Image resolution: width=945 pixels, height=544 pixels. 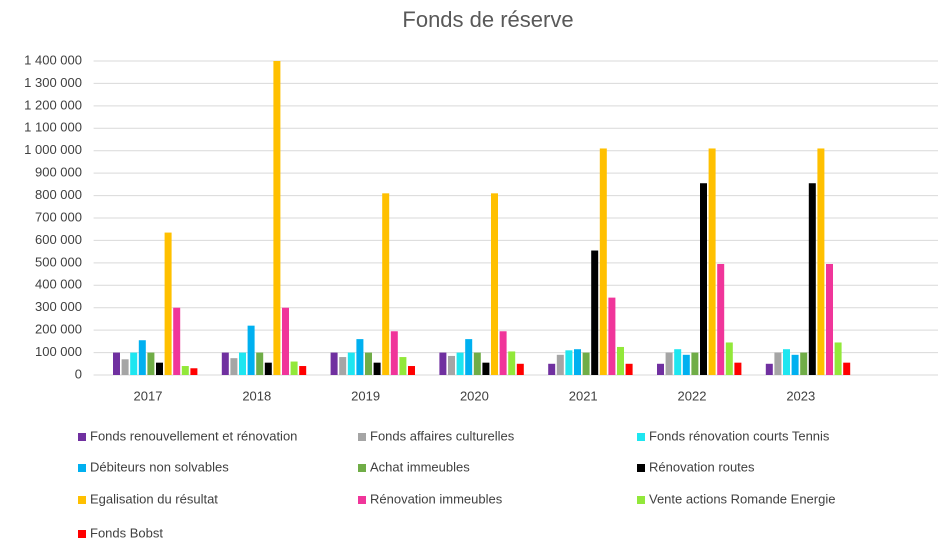 I want to click on x-tick-label: 2018, so click(x=256, y=395).